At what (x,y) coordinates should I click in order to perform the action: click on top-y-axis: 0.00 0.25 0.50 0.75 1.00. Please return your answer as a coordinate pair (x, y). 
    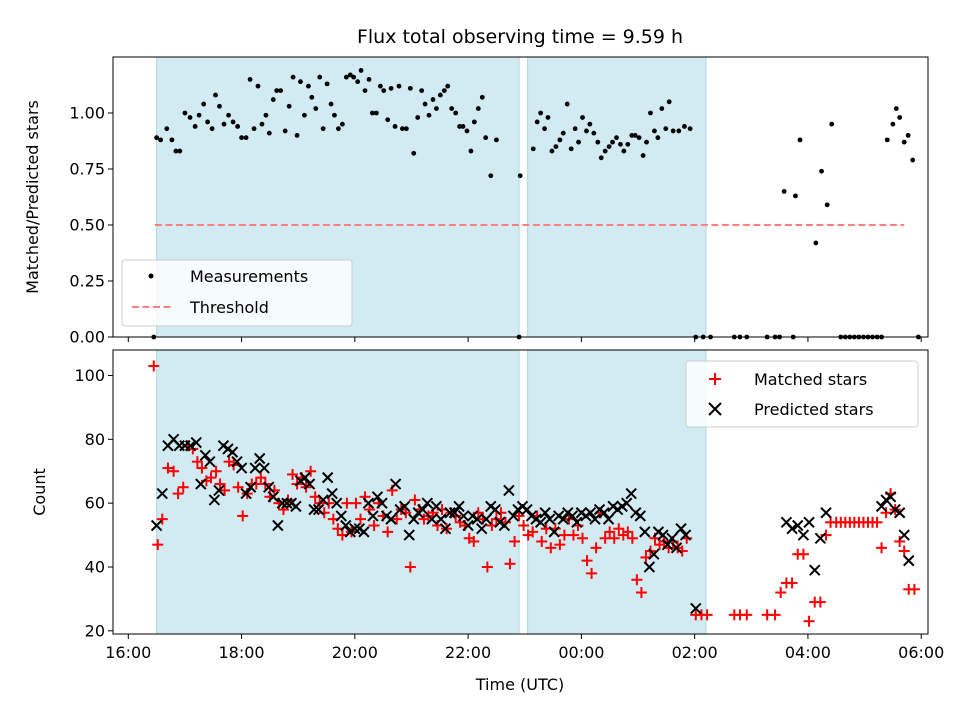
    Looking at the image, I should click on (91, 225).